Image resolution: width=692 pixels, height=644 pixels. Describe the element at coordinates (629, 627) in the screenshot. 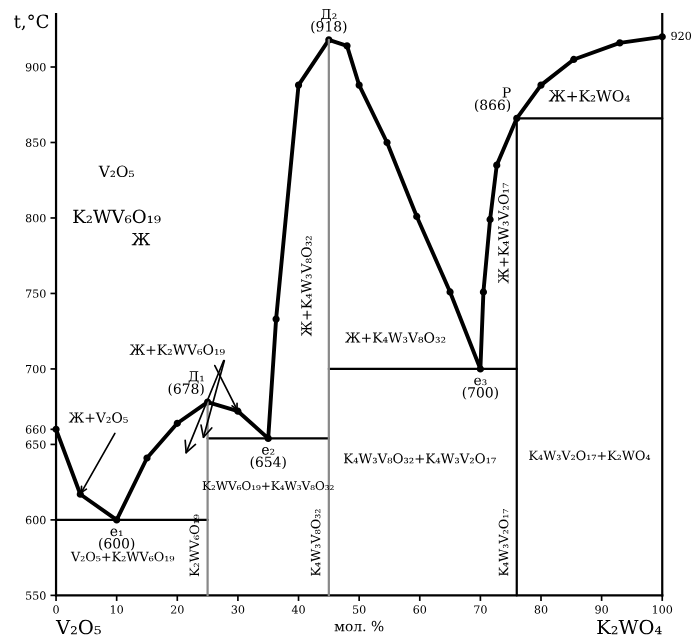

I see `text: K₂WO₄` at that location.